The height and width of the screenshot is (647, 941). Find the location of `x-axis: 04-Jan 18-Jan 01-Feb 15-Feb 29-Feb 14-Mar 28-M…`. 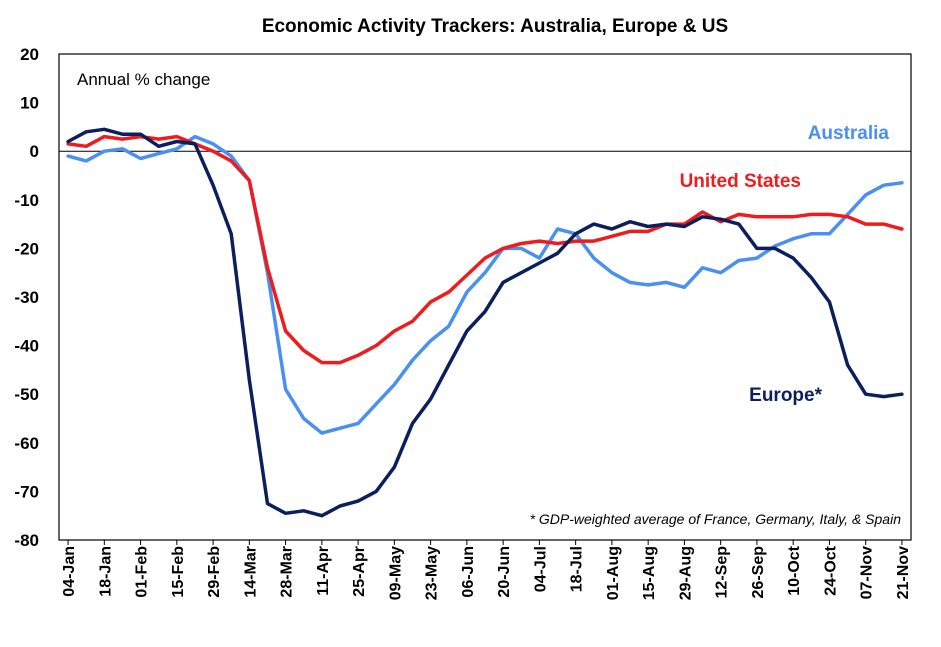

x-axis: 04-Jan 18-Jan 01-Feb 15-Feb 29-Feb 14-Mar 28-M… is located at coordinates (486, 570).